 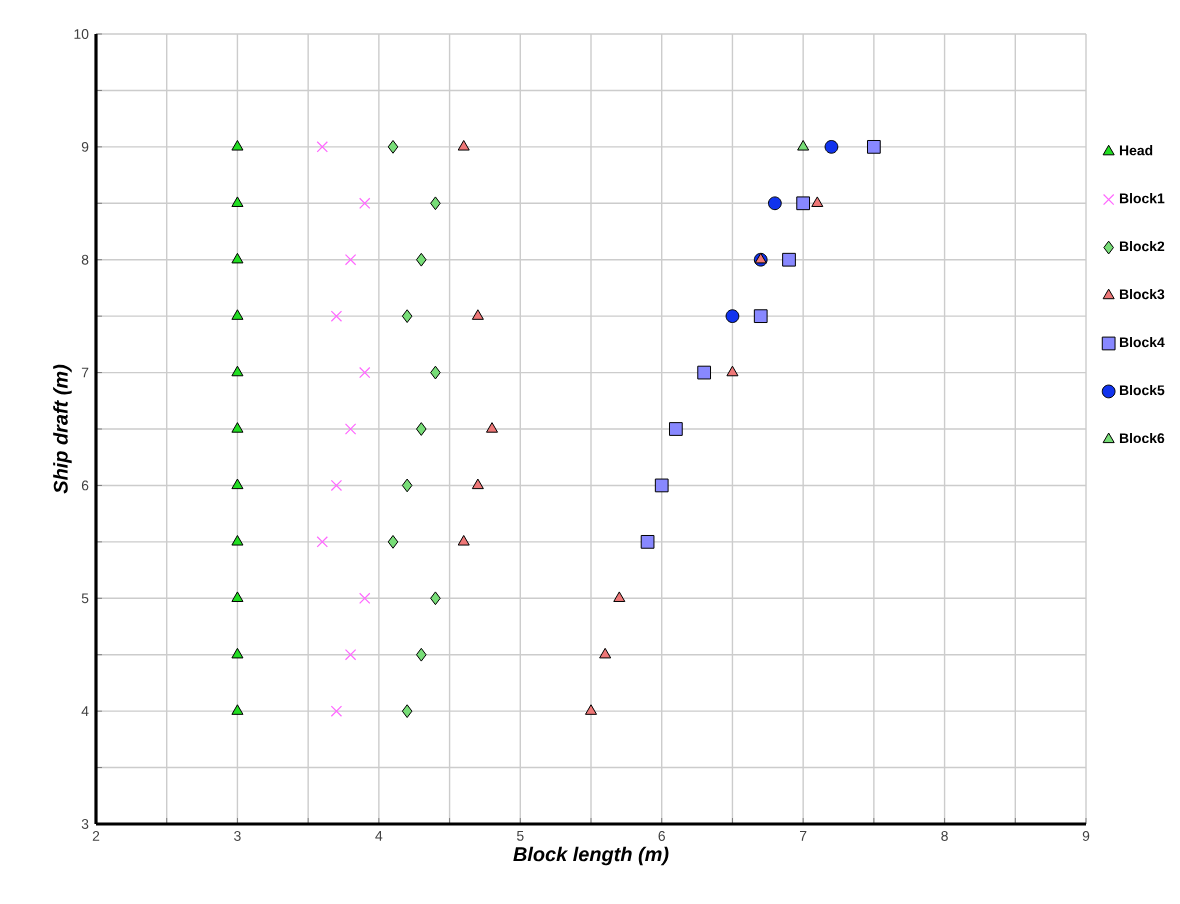 What do you see at coordinates (591, 856) in the screenshot?
I see `x-axis-title: Block length (m)` at bounding box center [591, 856].